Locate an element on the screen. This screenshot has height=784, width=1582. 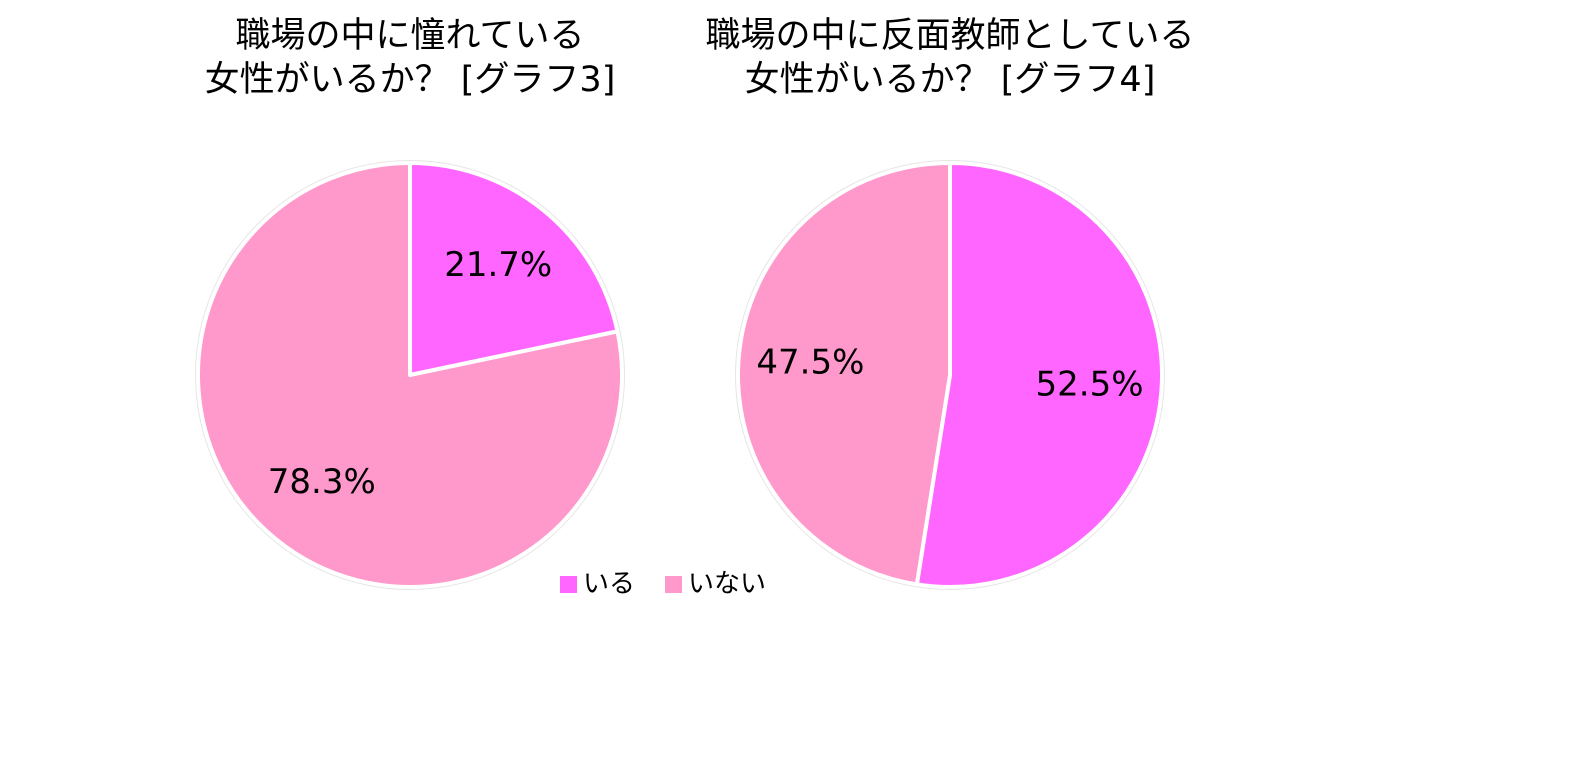
legend-label: いる is located at coordinates (609, 584).